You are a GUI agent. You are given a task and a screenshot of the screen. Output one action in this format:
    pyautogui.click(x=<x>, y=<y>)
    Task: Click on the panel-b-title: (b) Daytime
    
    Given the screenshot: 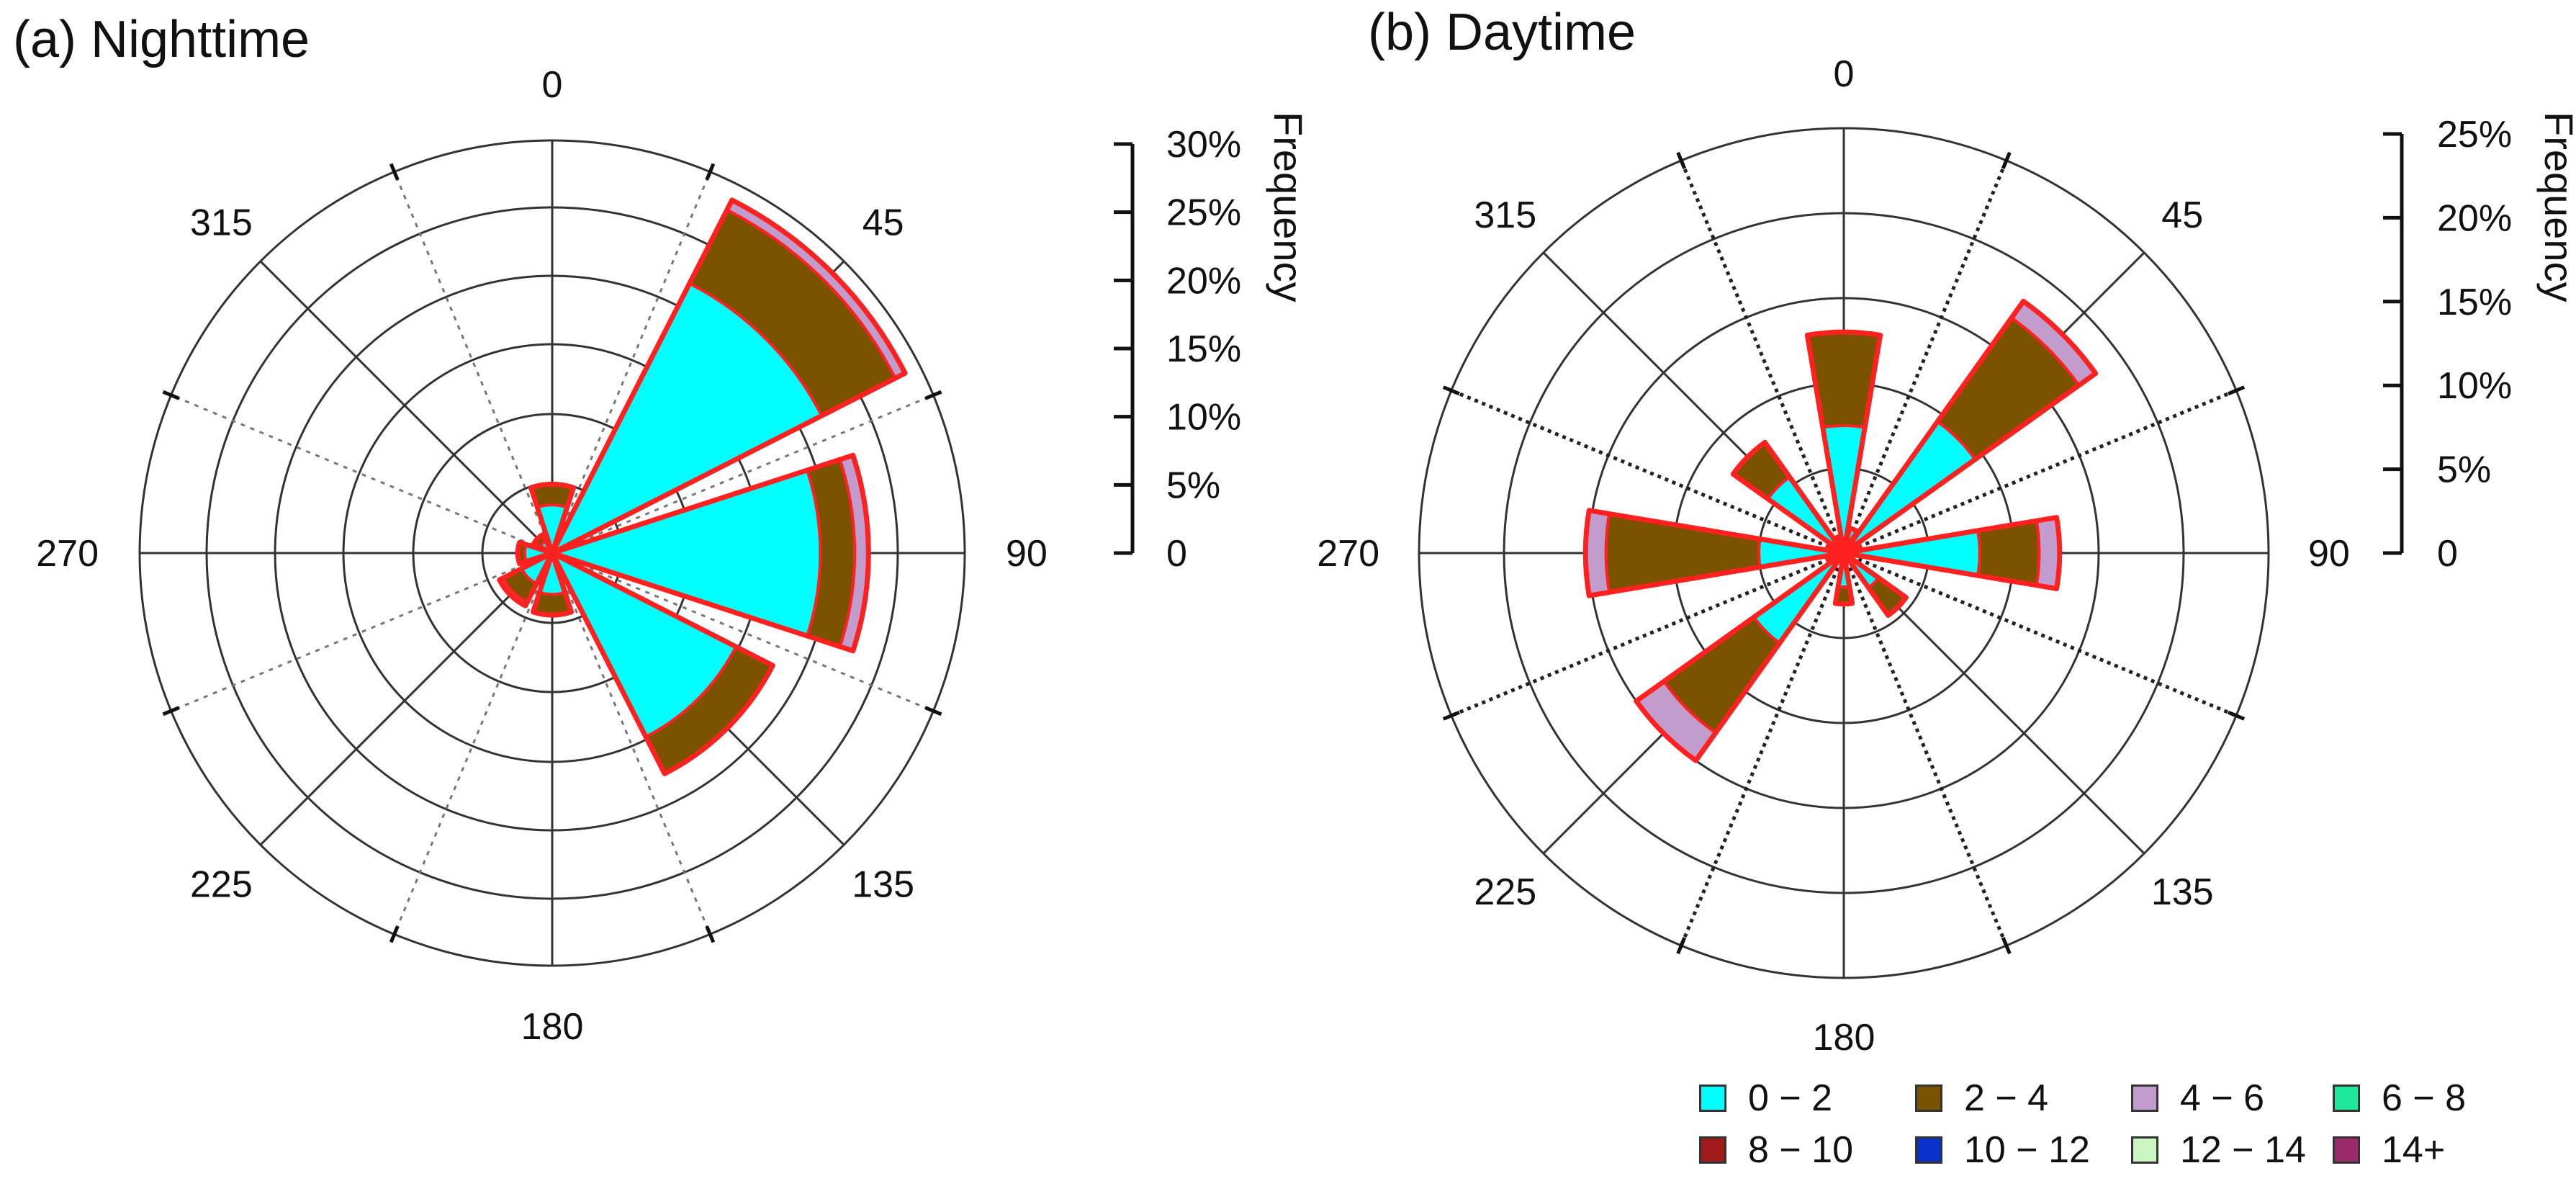 What is the action you would take?
    pyautogui.click(x=1502, y=32)
    